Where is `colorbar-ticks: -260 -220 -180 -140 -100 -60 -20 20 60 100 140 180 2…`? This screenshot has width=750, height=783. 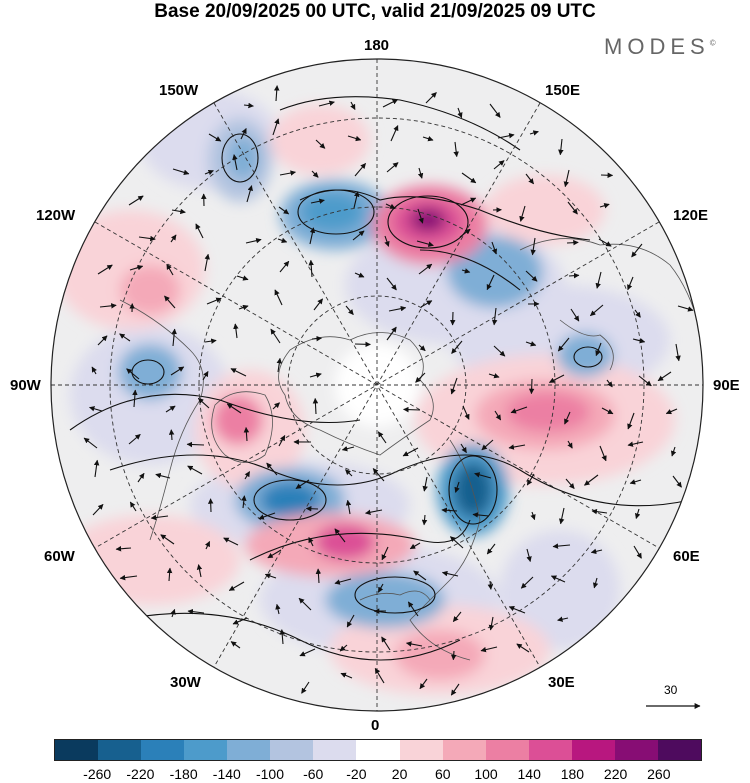 colorbar-ticks: -260 -220 -180 -140 -100 -60 -20 20 60 100 140 180 2… is located at coordinates (375, 774).